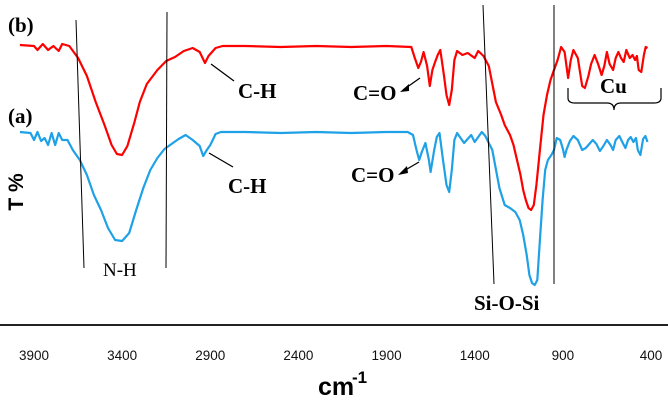 This screenshot has height=407, width=668. Describe the element at coordinates (122, 355) in the screenshot. I see `x-tick-label: 3400` at that location.